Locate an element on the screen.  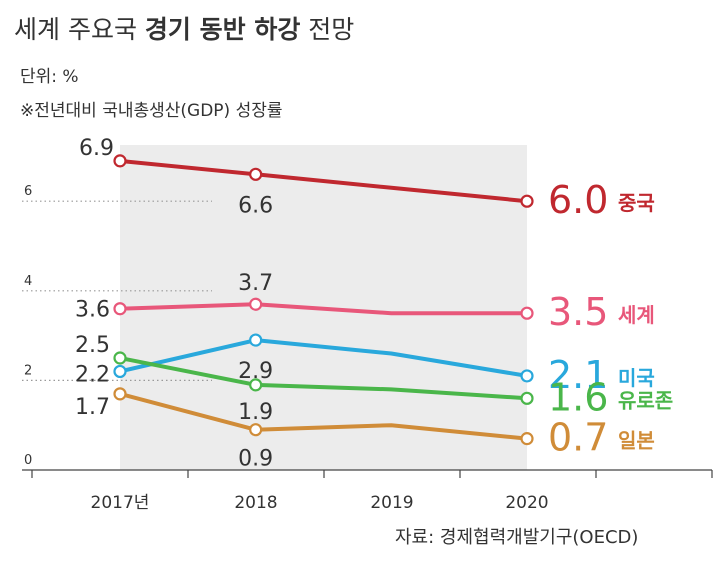
data-label: 0.9 is located at coordinates (255, 459).